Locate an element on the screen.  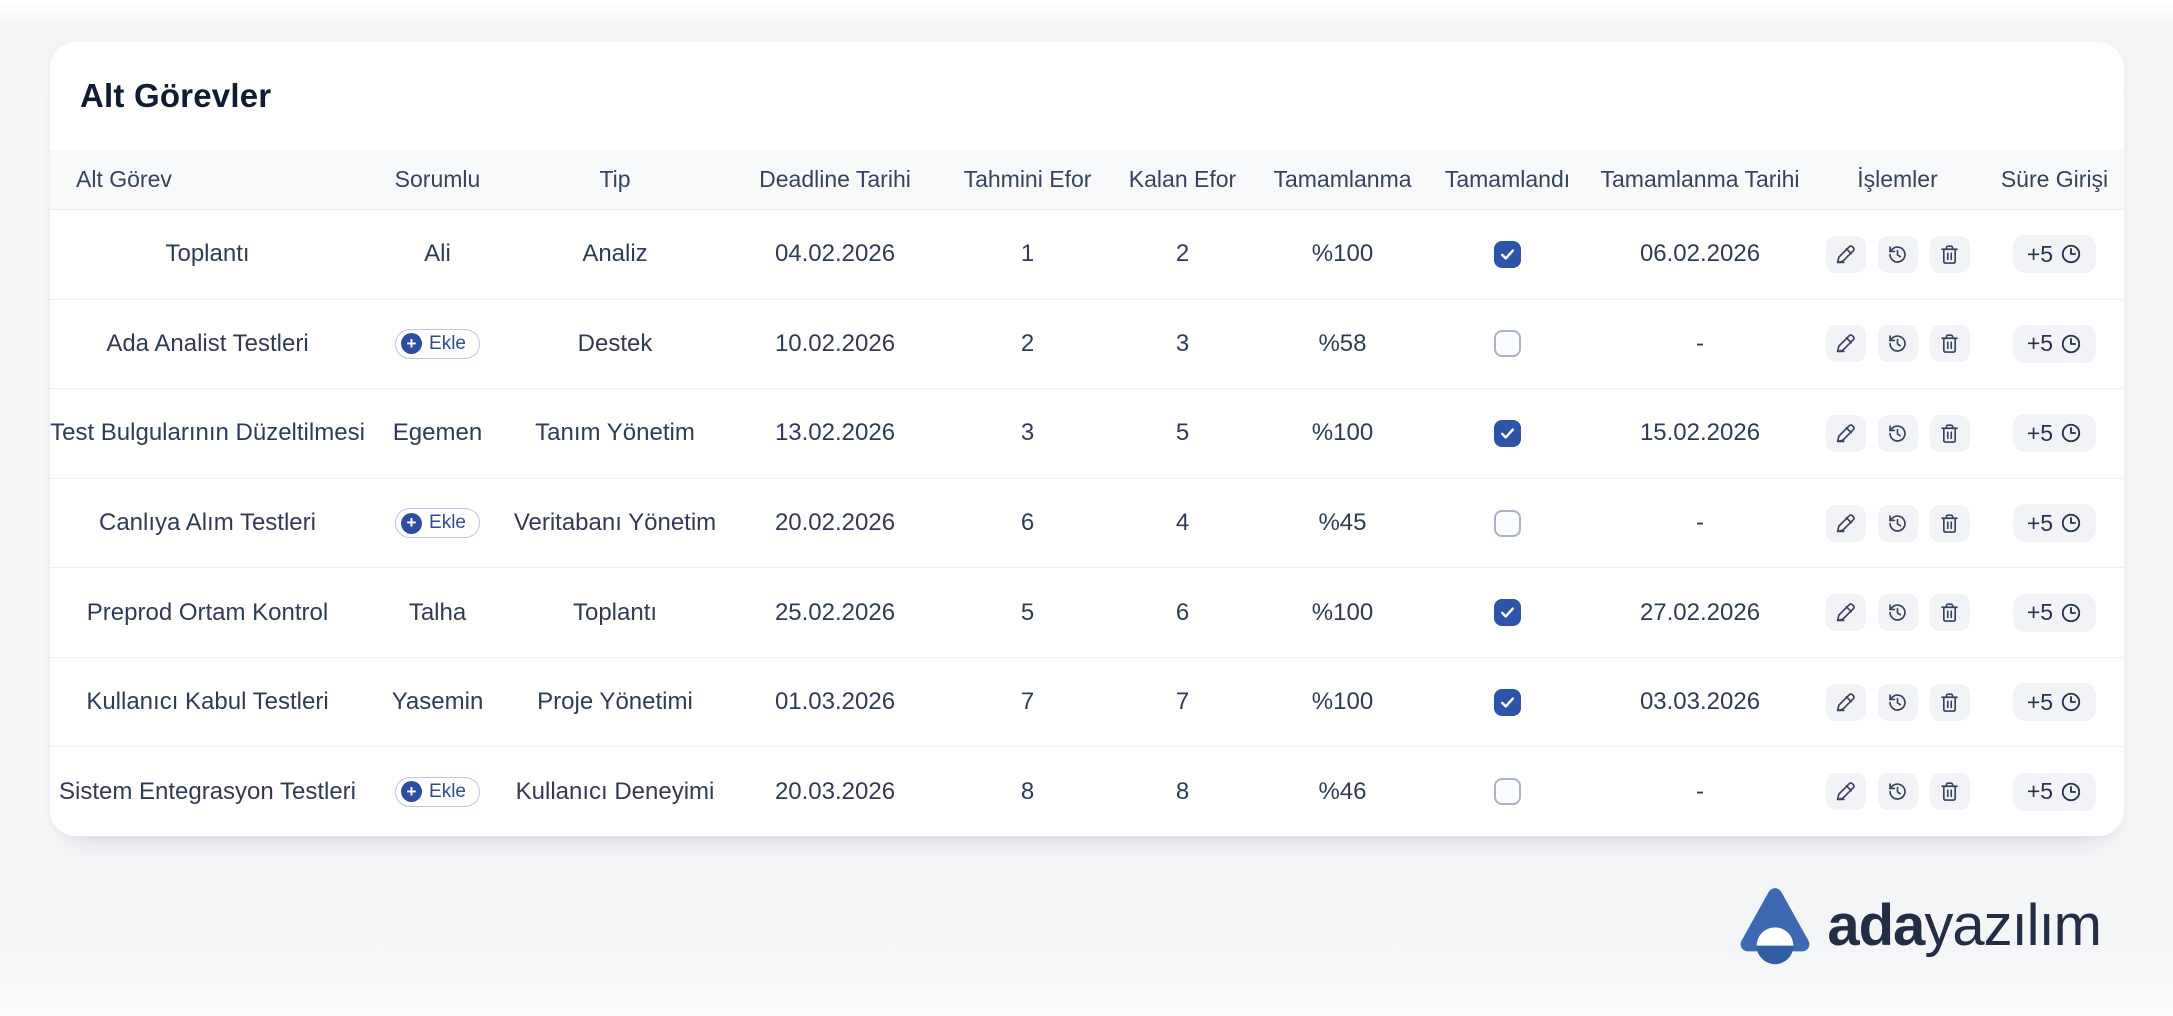
brand-logo: adayazılım is located at coordinates (1918, 929).